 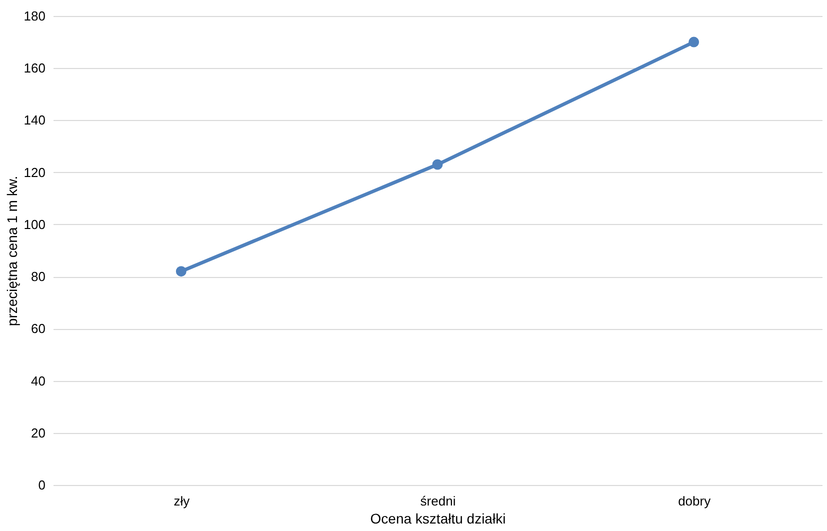 I want to click on y-axis-title: przeciętna cena 1 m kw., so click(x=12, y=251).